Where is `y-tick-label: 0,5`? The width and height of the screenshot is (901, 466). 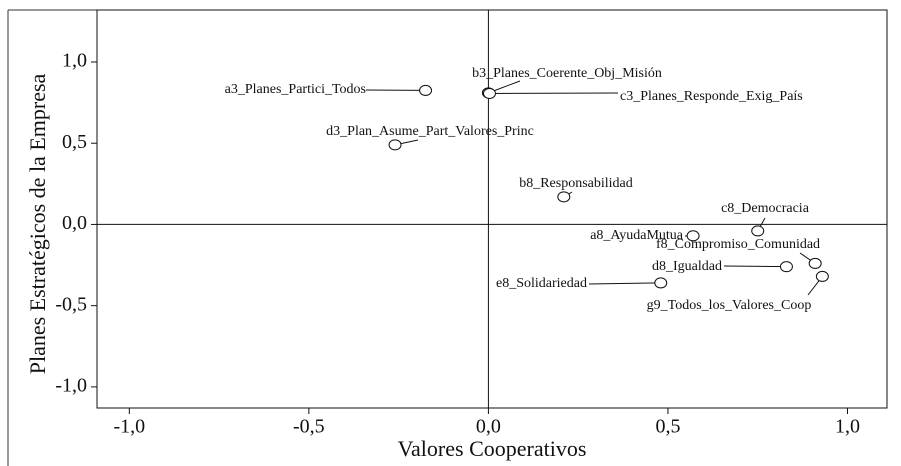 y-tick-label: 0,5 is located at coordinates (74, 142).